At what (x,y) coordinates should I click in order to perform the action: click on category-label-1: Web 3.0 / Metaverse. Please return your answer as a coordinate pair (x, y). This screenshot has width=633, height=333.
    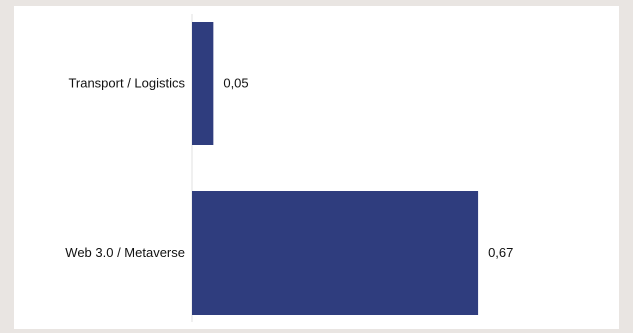
    Looking at the image, I should click on (125, 252).